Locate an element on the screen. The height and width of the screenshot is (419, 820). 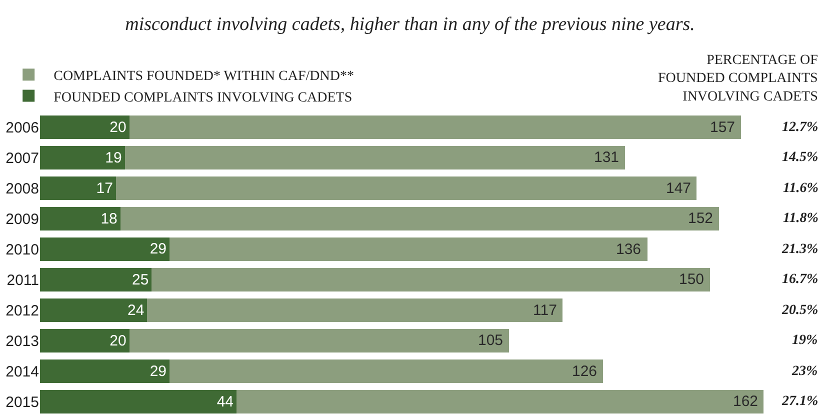
text: 11.8% is located at coordinates (800, 218).